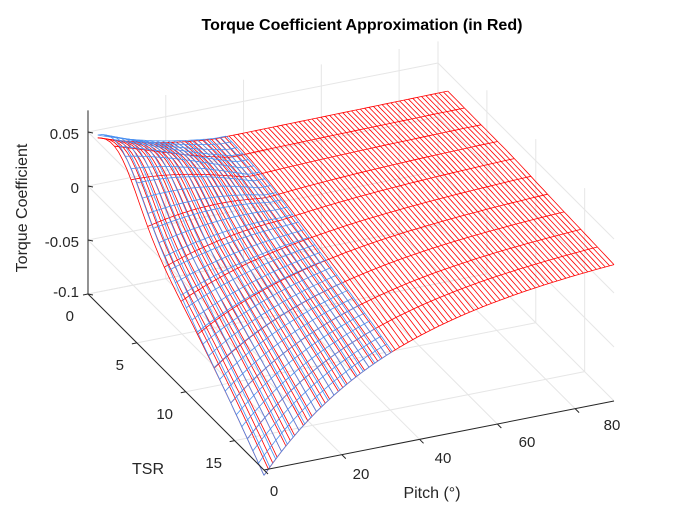 This screenshot has height=525, width=700. What do you see at coordinates (144, 390) in the screenshot?
I see `y-tick-labels: 0 5 10 15` at bounding box center [144, 390].